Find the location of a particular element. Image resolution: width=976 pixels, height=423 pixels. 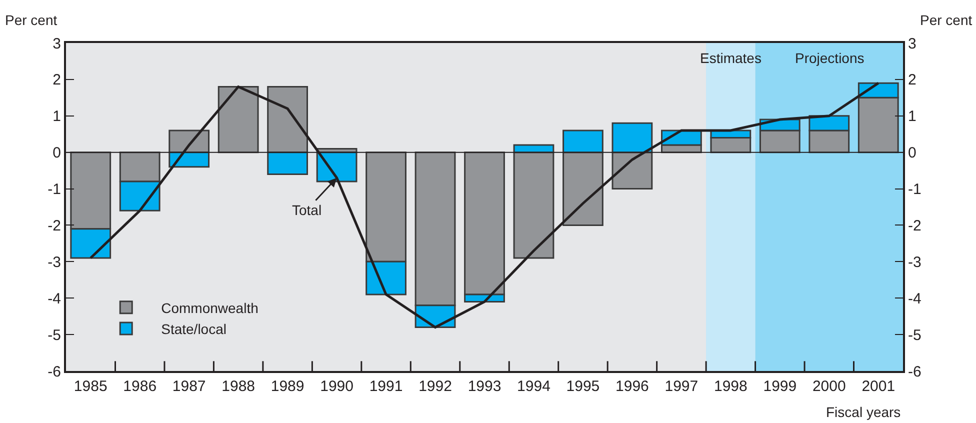

band-label: Estimates is located at coordinates (731, 58).